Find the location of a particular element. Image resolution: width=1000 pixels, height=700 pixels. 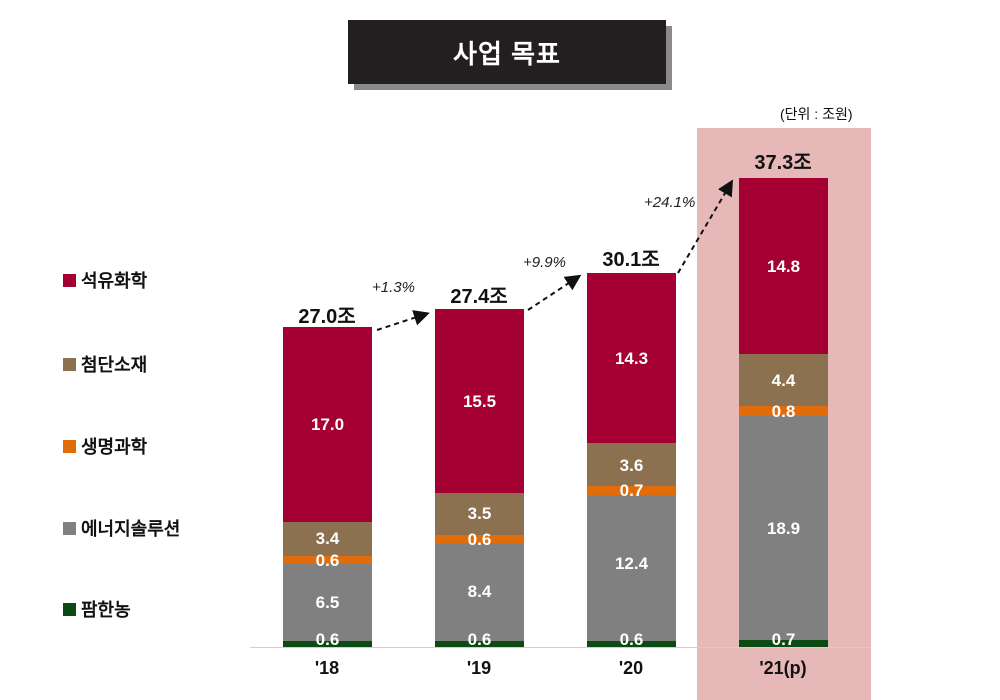

swatch-life-sciences is located at coordinates (69, 446).